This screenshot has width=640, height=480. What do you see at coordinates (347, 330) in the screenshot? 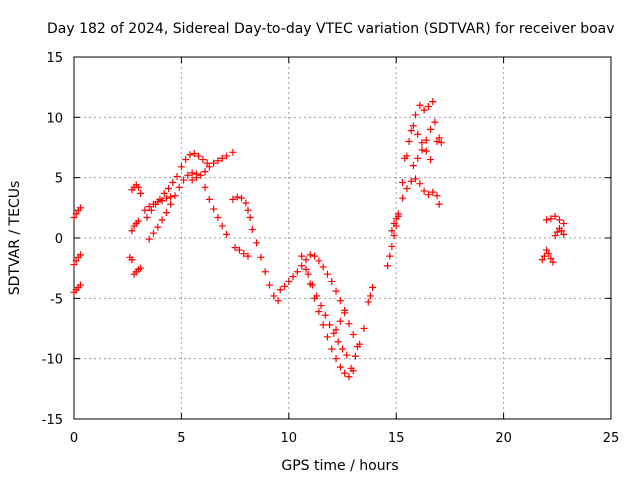
I see `series-arc-f5` at bounding box center [347, 330].